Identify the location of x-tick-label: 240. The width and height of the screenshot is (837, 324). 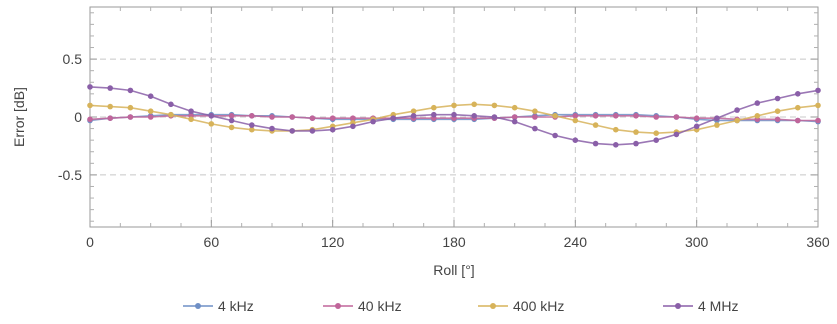
(576, 242).